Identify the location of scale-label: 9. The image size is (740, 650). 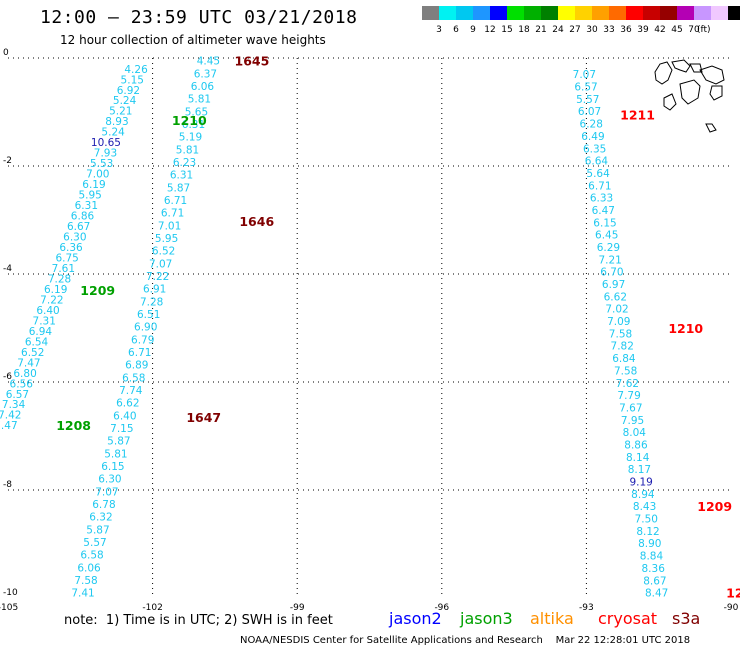
(473, 30).